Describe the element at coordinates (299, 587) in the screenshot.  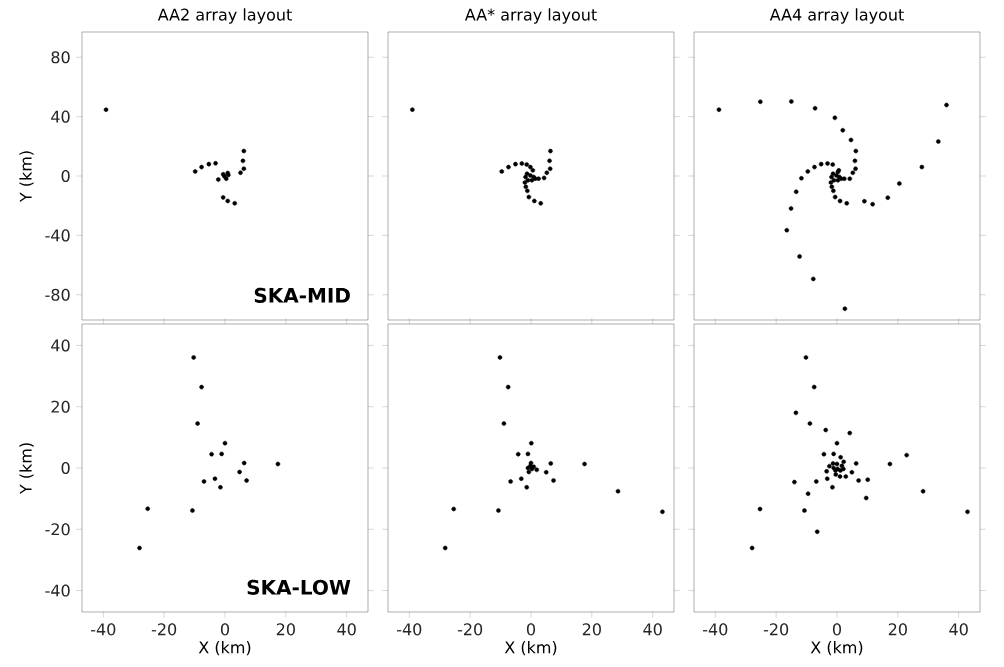
I see `annotation: SKA-LOW` at that location.